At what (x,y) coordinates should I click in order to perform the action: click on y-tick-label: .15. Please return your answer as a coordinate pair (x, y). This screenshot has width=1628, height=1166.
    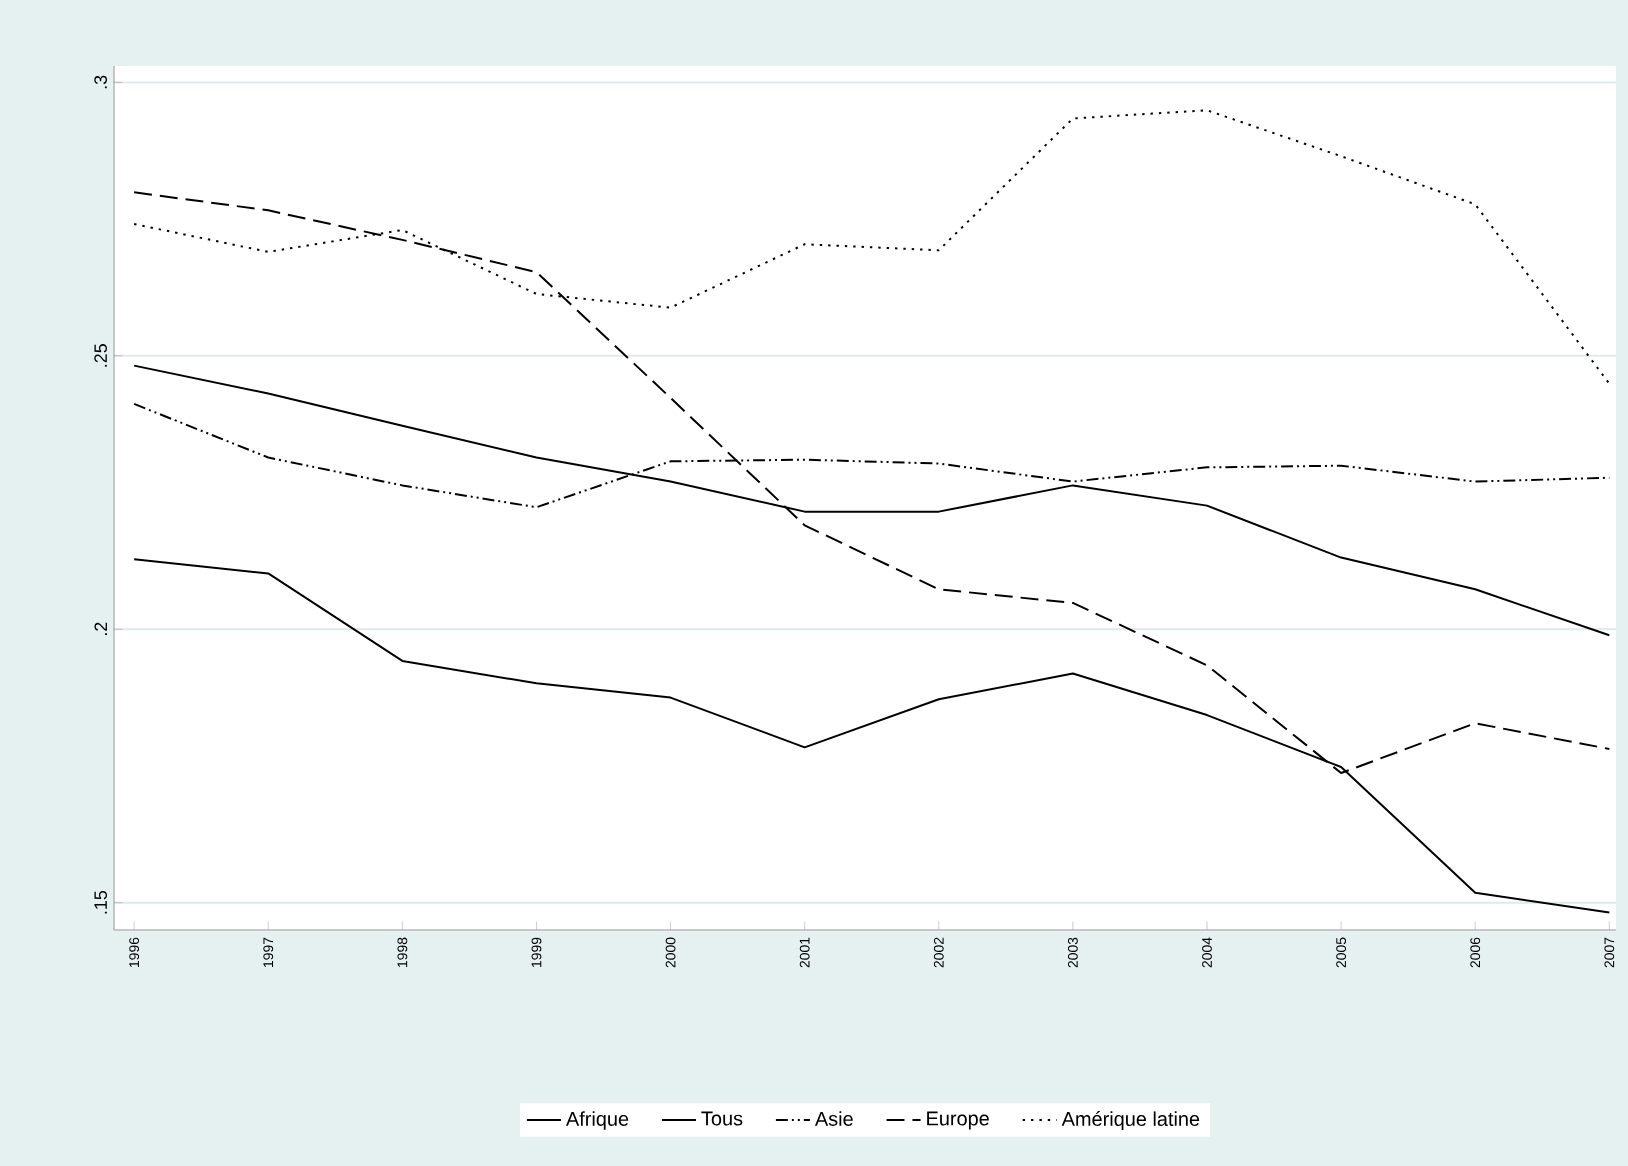
    Looking at the image, I should click on (100, 902).